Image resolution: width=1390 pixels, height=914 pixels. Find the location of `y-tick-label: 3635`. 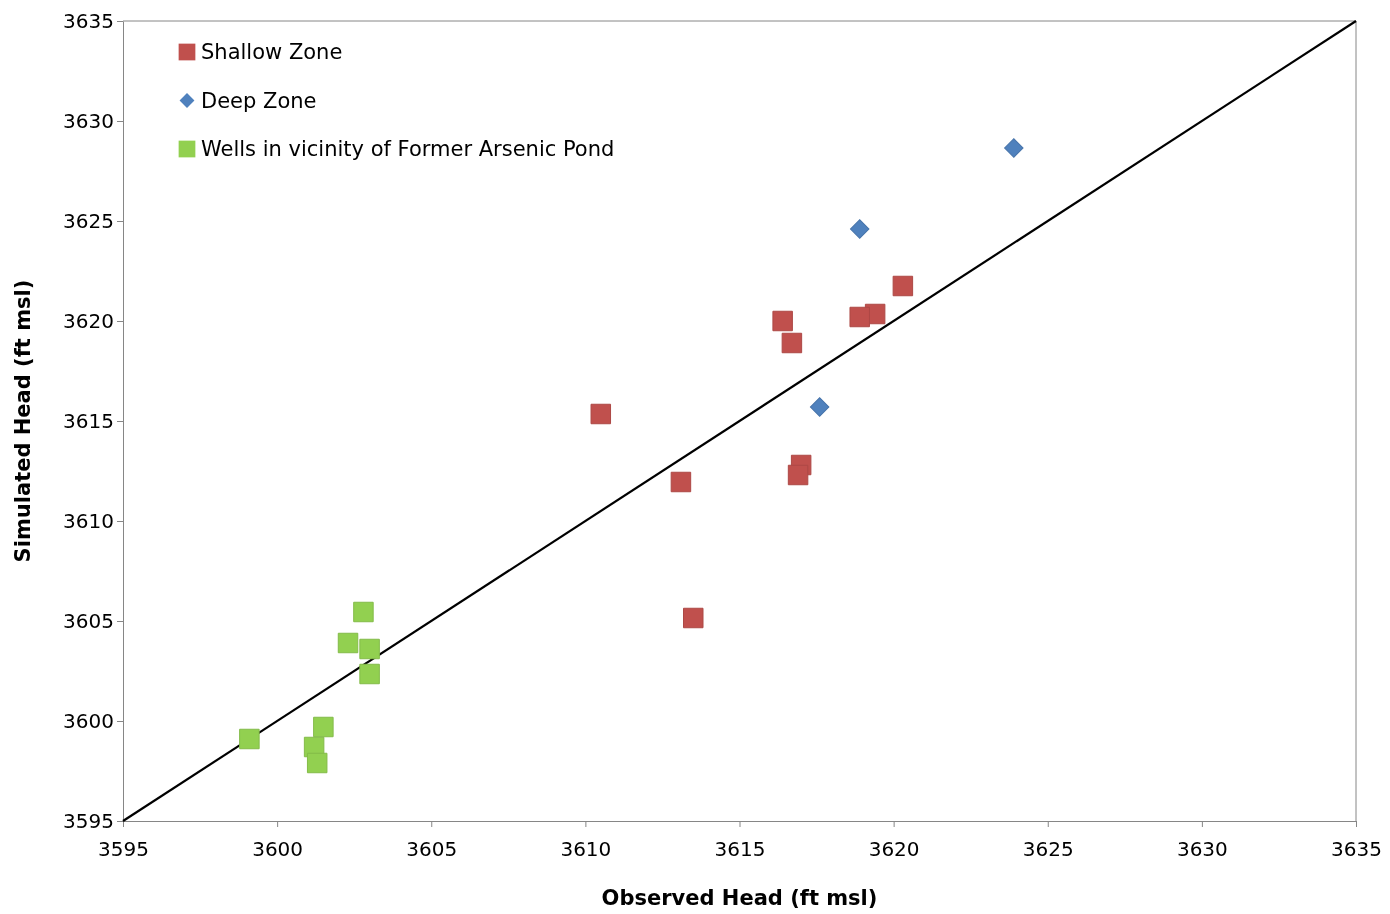

y-tick-label: 3635 is located at coordinates (88, 20).